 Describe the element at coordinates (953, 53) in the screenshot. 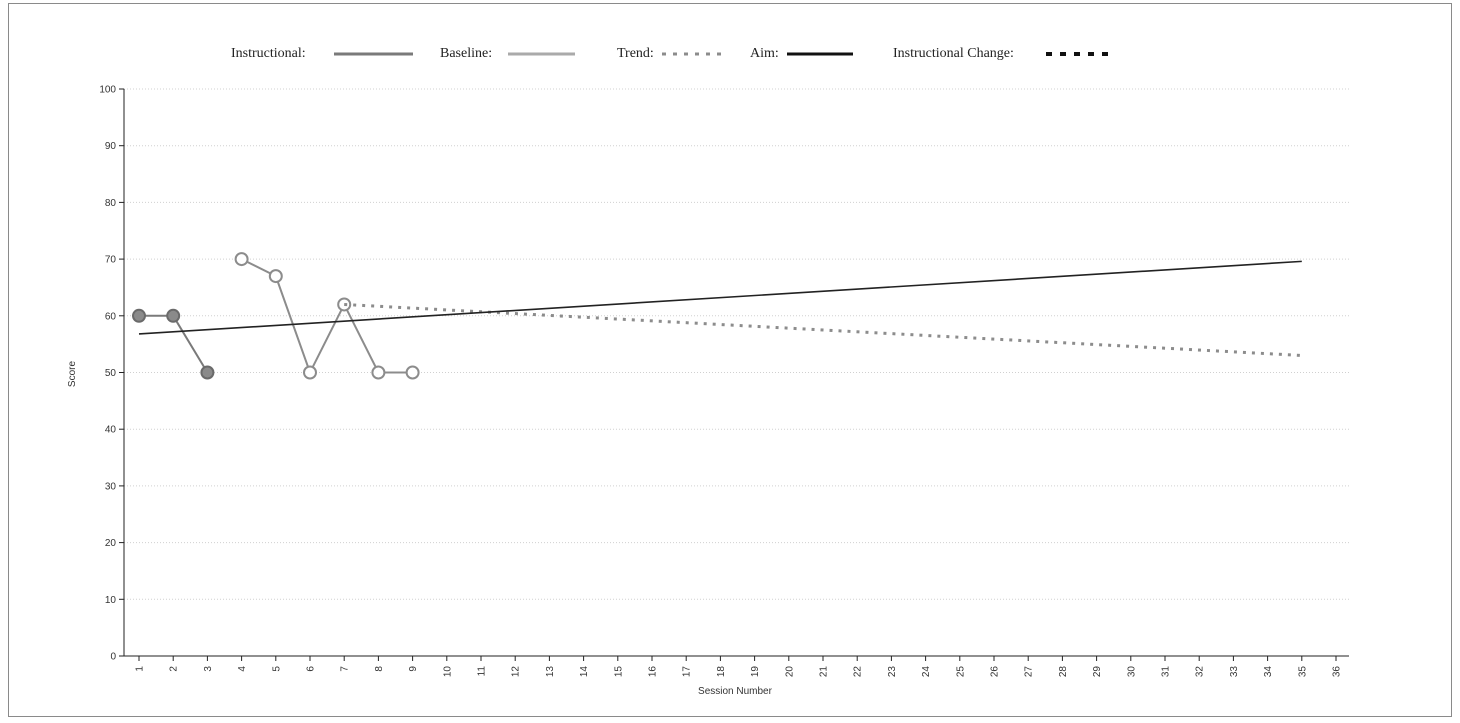

I see `legend-label-instructional-change: Instructional Change:` at that location.